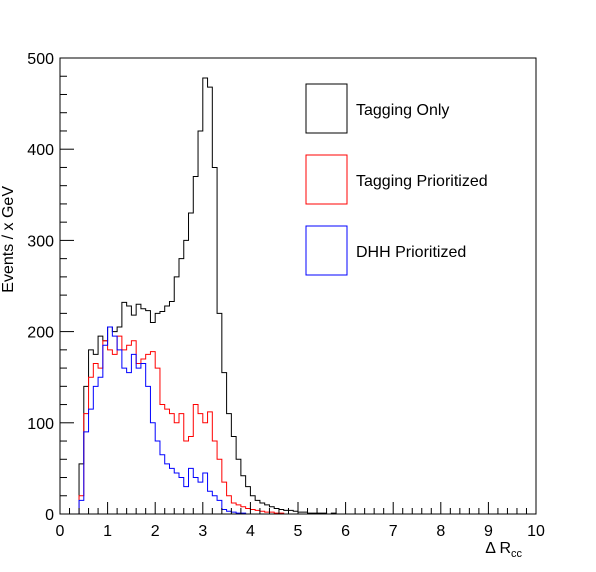  I want to click on x-axis-label-main: Δ R, so click(498, 548).